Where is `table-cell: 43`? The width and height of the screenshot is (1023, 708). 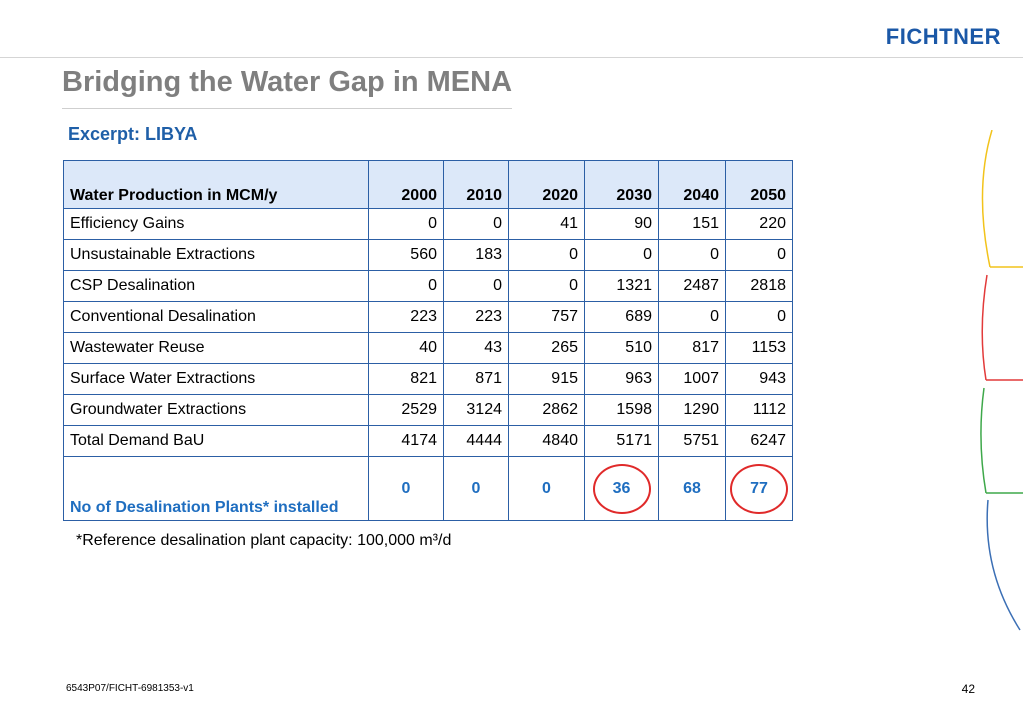 table-cell: 43 is located at coordinates (476, 348).